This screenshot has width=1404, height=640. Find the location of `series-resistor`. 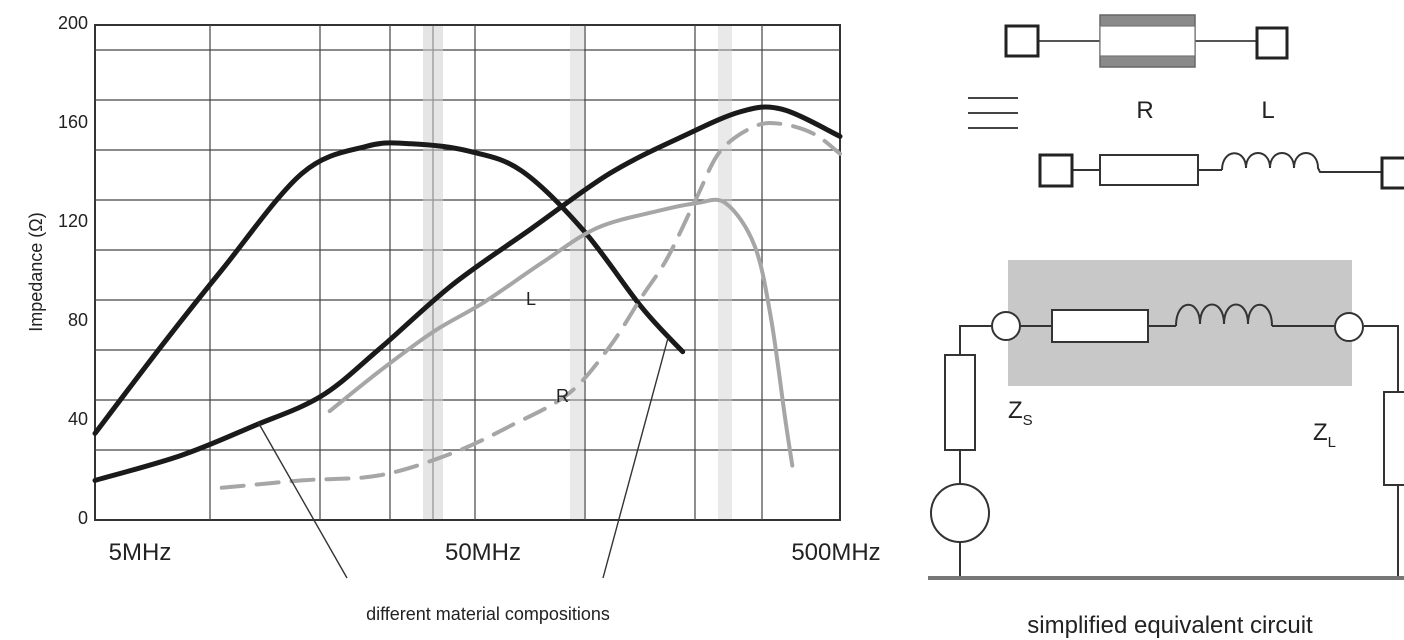

series-resistor is located at coordinates (1100, 326).